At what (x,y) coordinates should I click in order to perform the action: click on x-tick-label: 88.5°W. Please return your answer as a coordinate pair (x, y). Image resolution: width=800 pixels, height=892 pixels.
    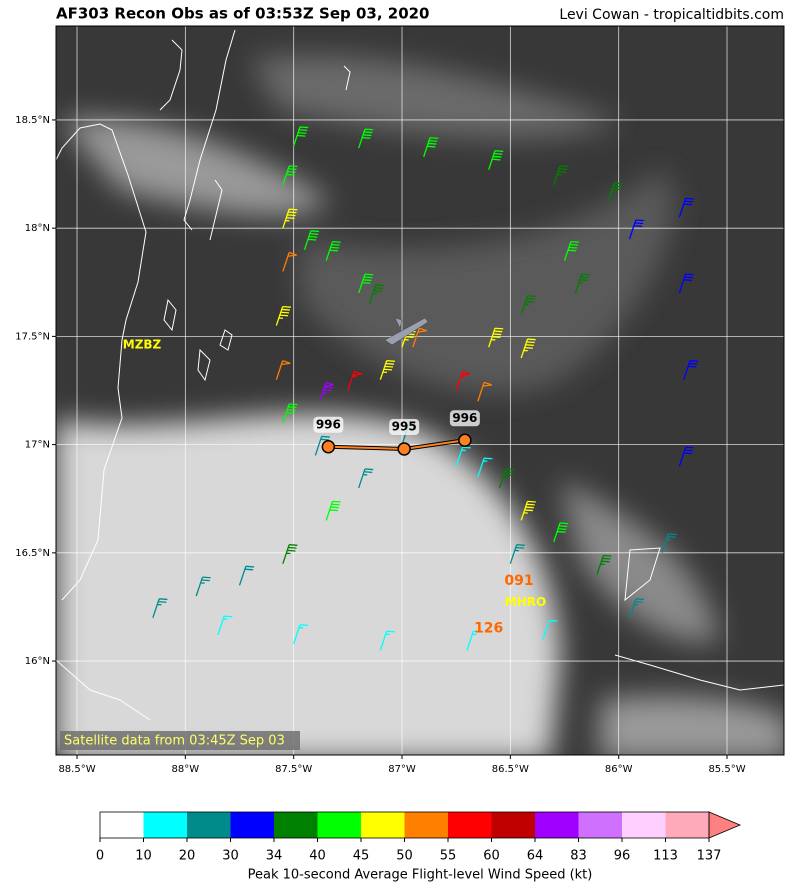
    Looking at the image, I should click on (76, 769).